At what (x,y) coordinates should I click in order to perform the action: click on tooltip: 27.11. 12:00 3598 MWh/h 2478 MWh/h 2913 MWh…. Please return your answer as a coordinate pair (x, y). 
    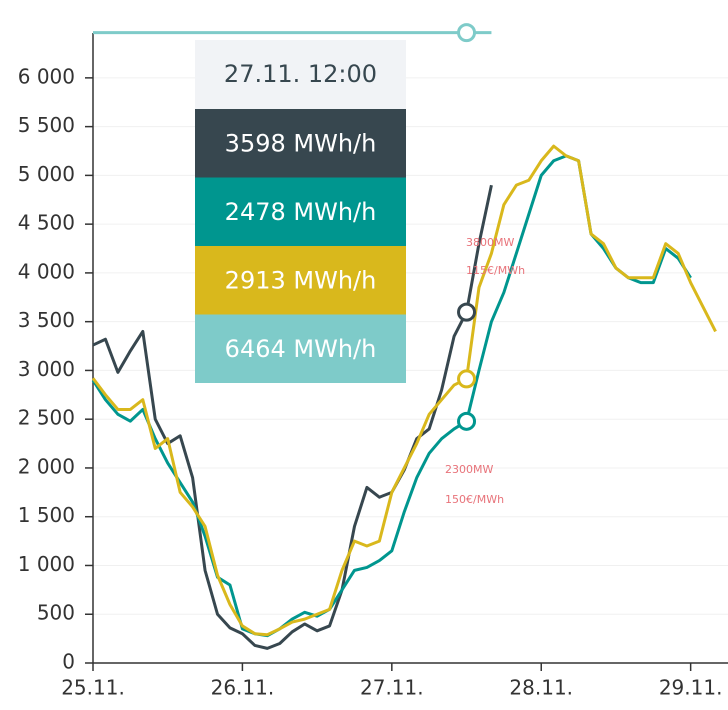
    Looking at the image, I should click on (300, 211).